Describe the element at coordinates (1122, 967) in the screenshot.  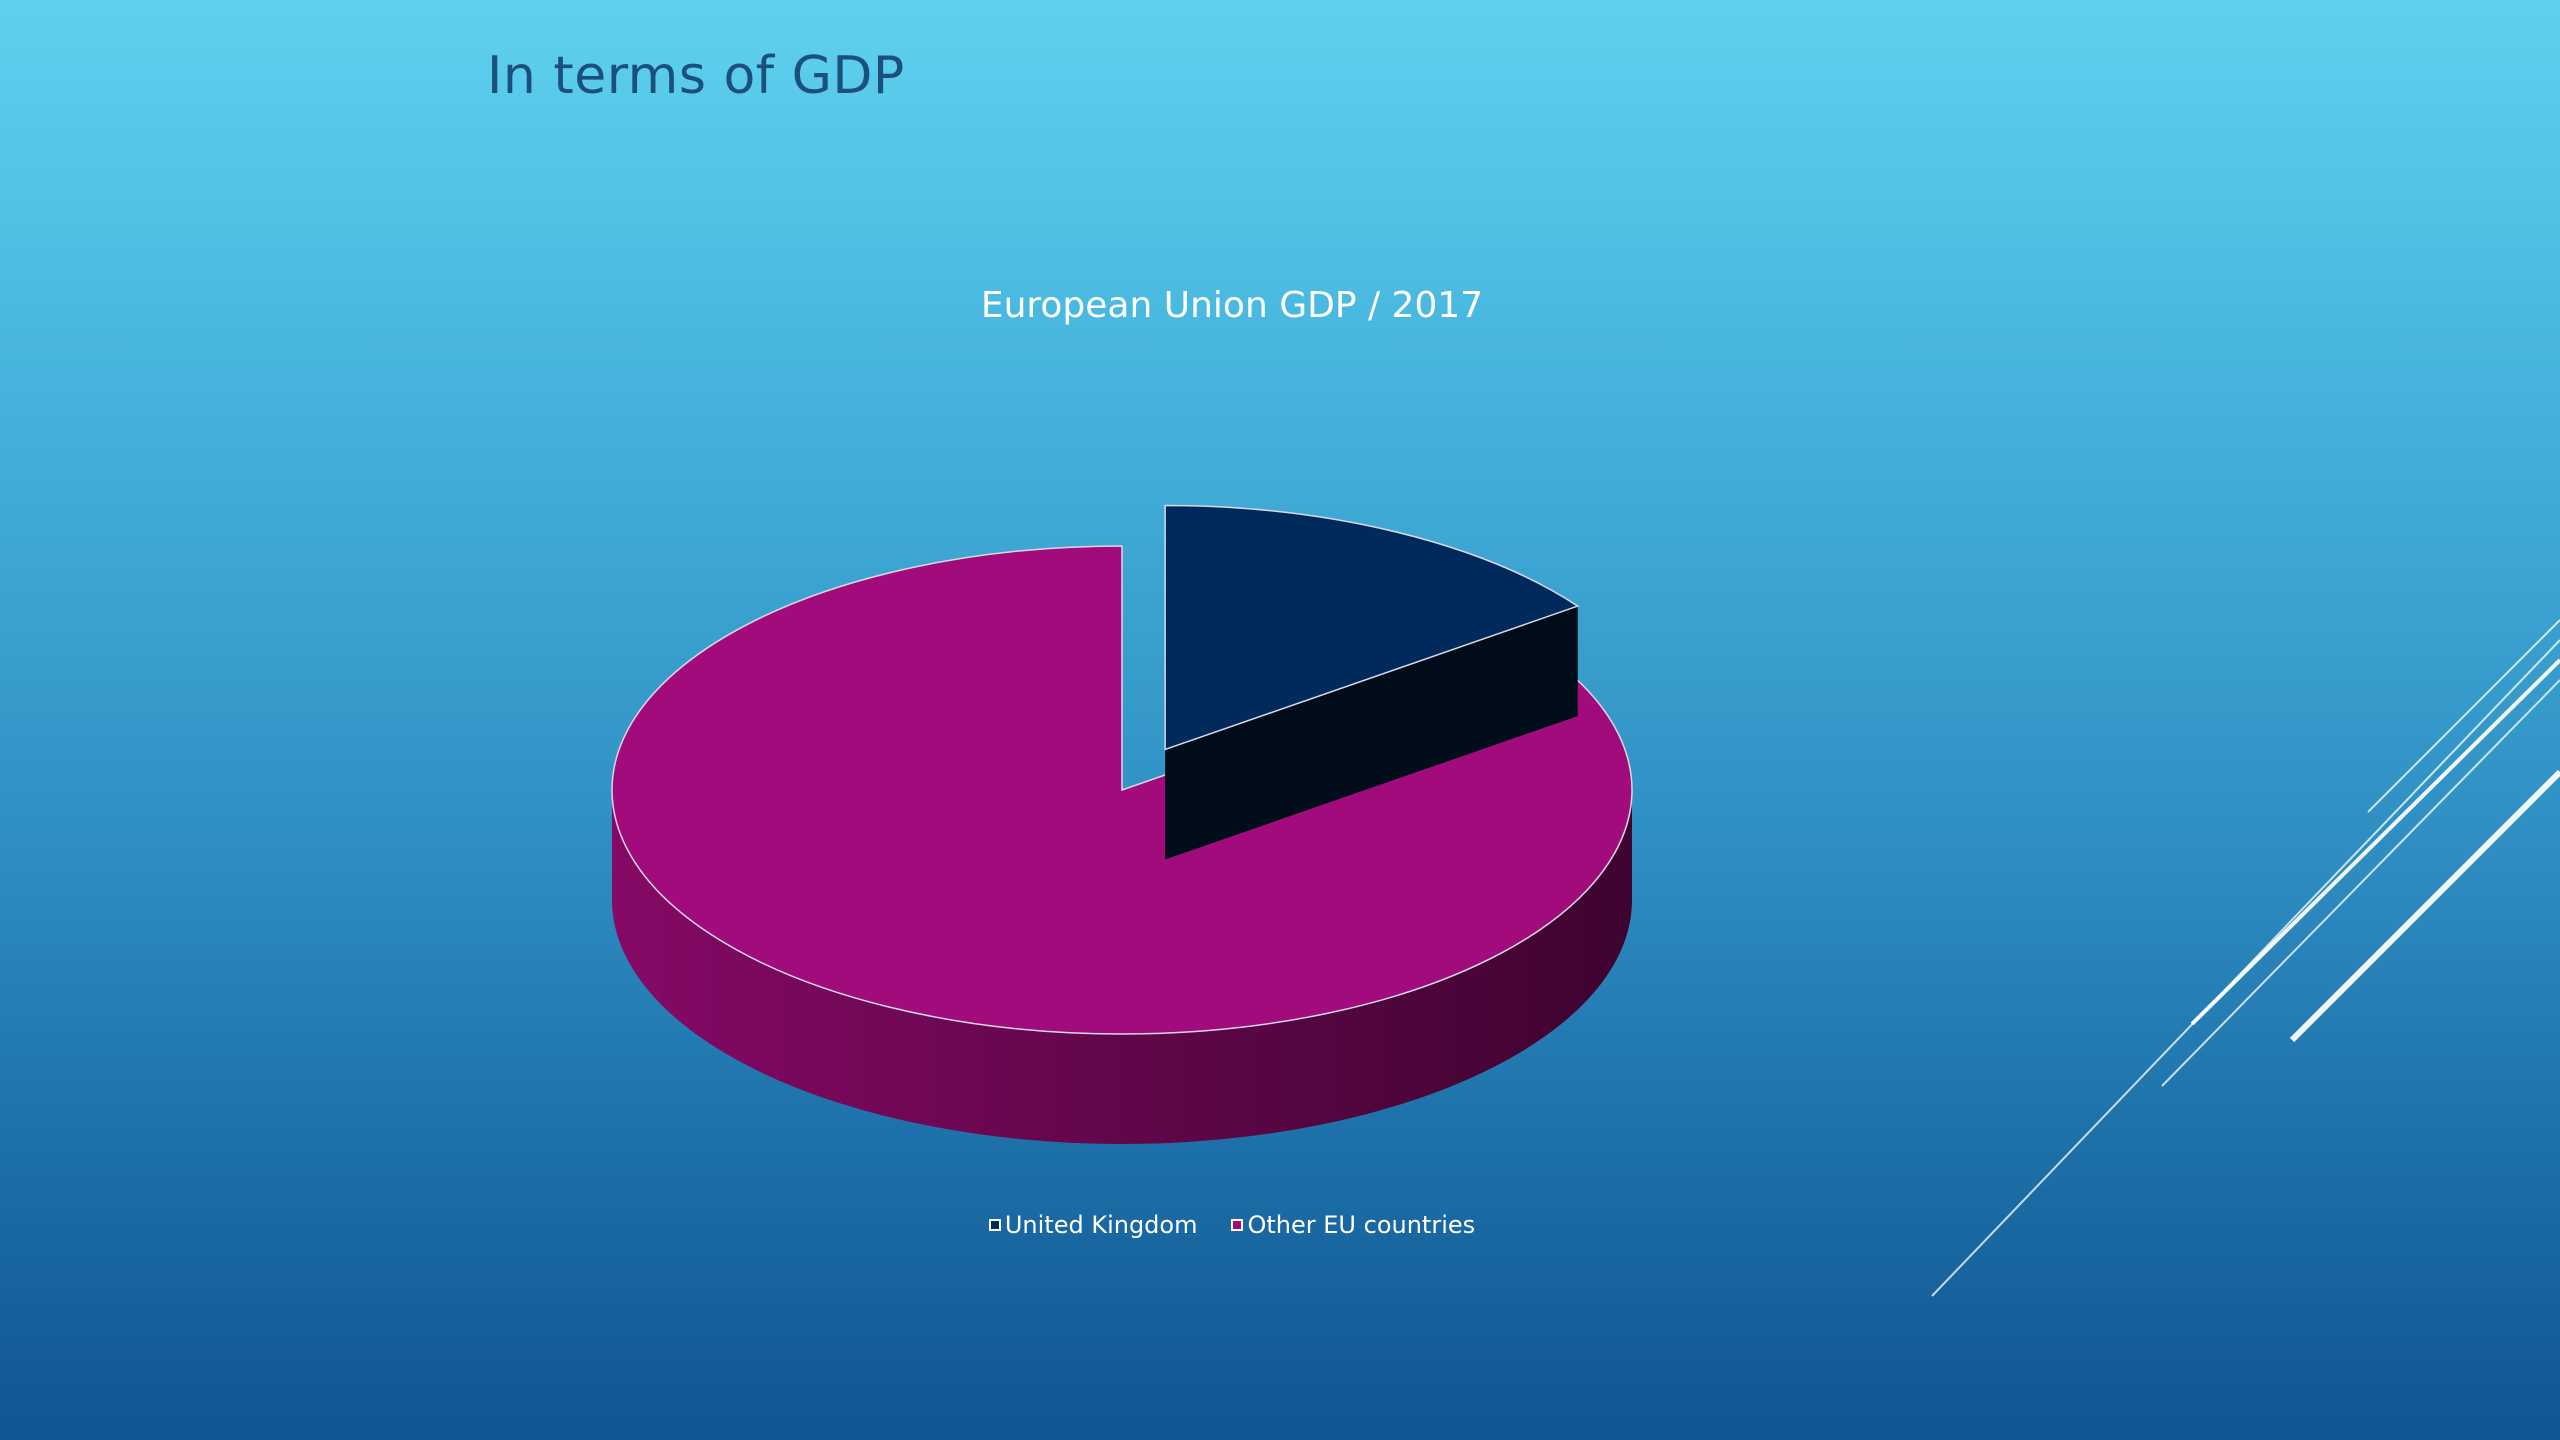
I see `pie-slice-wall-other-eu` at that location.